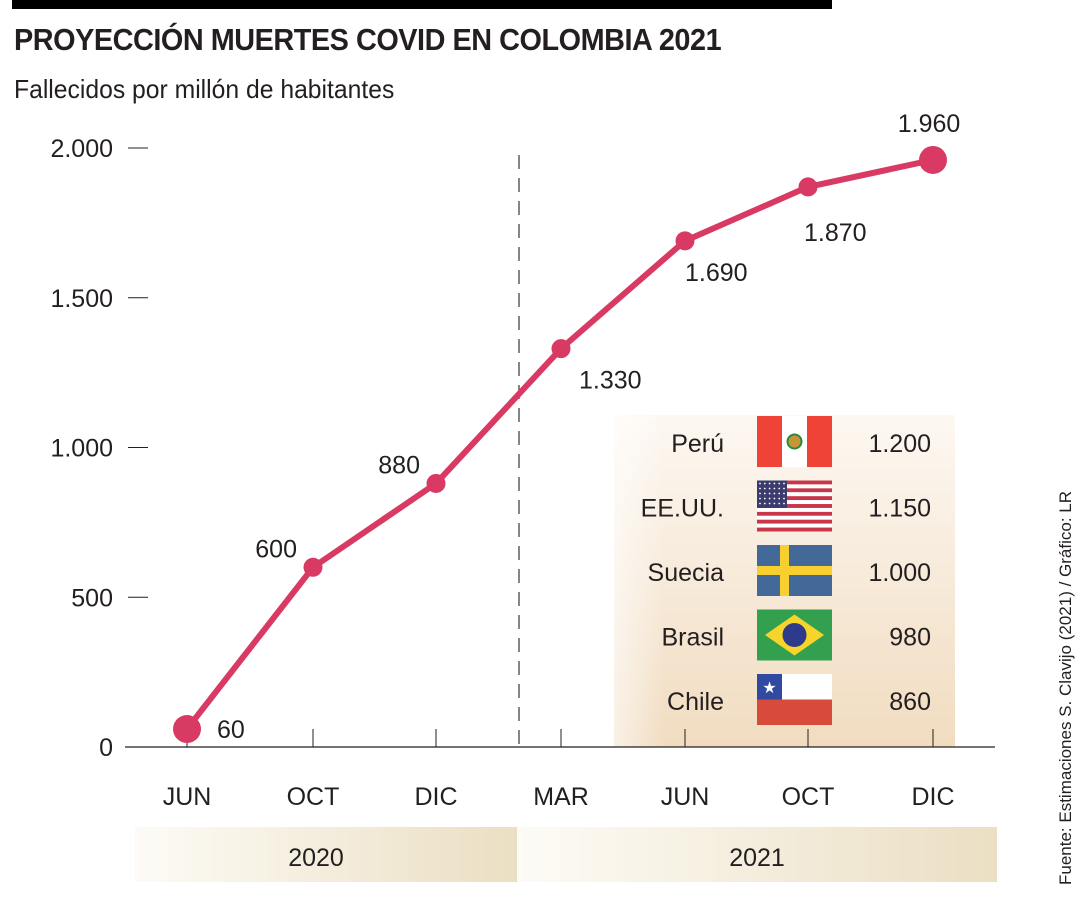 Image resolution: width=1080 pixels, height=900 pixels. I want to click on chile-flag-icon: ★, so click(794, 699).